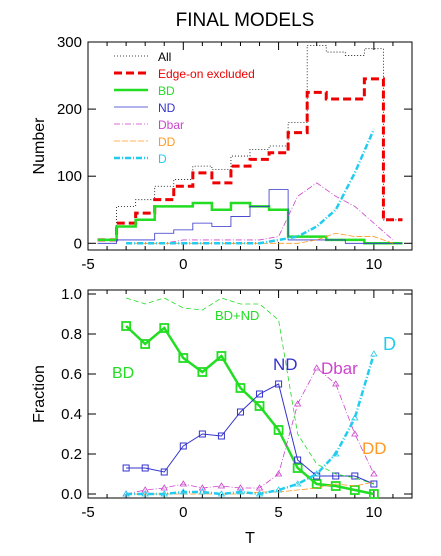 This screenshot has height=556, width=441. What do you see at coordinates (166, 91) in the screenshot?
I see `legend-label-bd: BD` at bounding box center [166, 91].